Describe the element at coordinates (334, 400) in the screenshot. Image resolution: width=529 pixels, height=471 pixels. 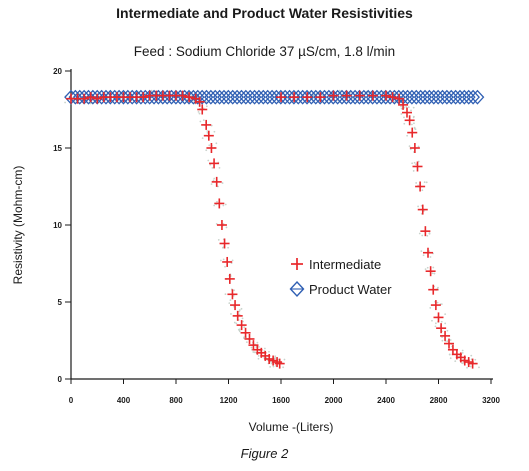
I see `x-tick-label: 2000` at that location.